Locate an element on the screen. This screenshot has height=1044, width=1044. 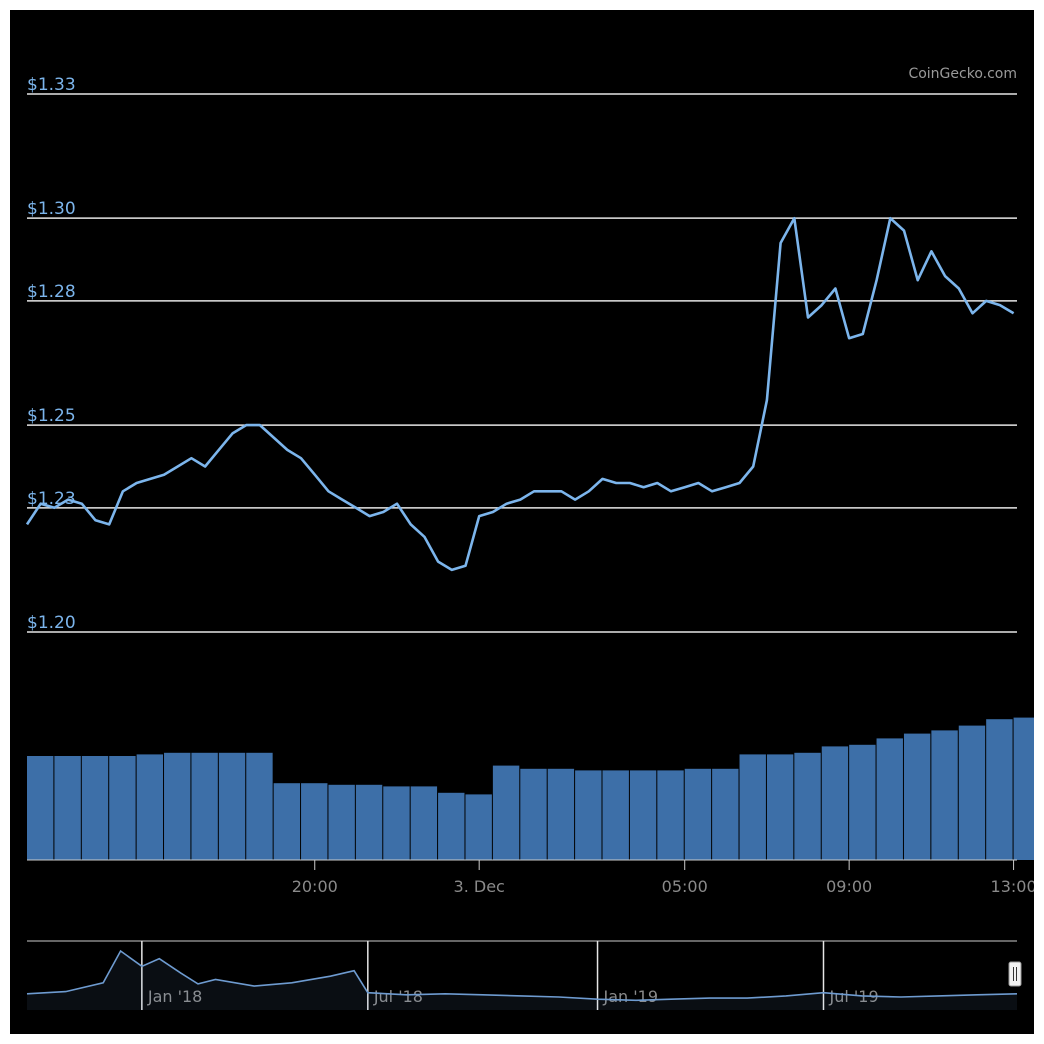
y-tick-label: $1.33 is located at coordinates (51, 85).